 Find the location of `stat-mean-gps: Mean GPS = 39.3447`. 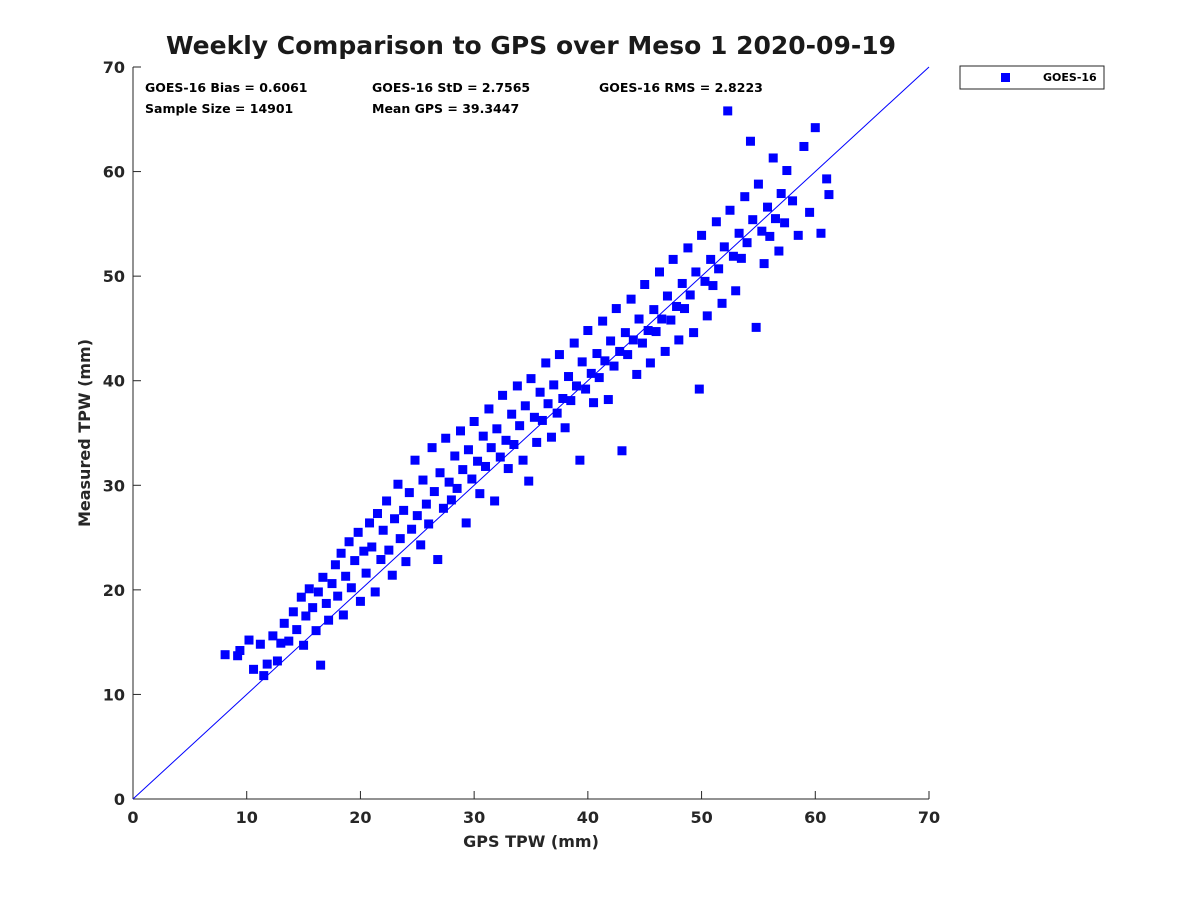

stat-mean-gps: Mean GPS = 39.3447 is located at coordinates (445, 108).